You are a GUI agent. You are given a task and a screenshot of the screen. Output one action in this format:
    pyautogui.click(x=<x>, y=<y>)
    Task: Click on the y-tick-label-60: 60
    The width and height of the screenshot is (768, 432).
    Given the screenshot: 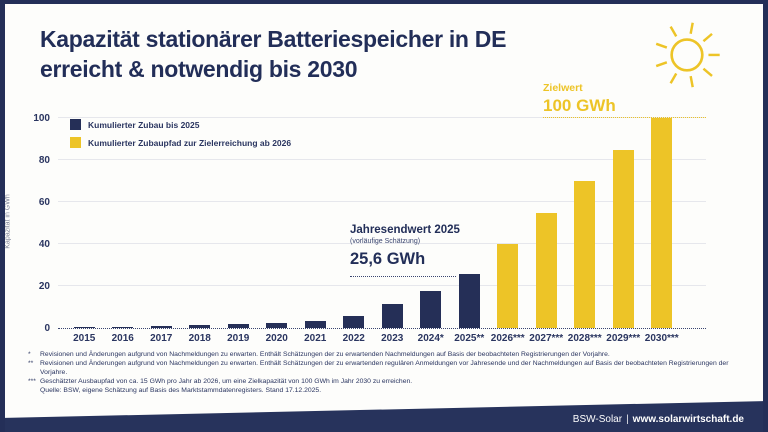 What is the action you would take?
    pyautogui.click(x=44, y=202)
    